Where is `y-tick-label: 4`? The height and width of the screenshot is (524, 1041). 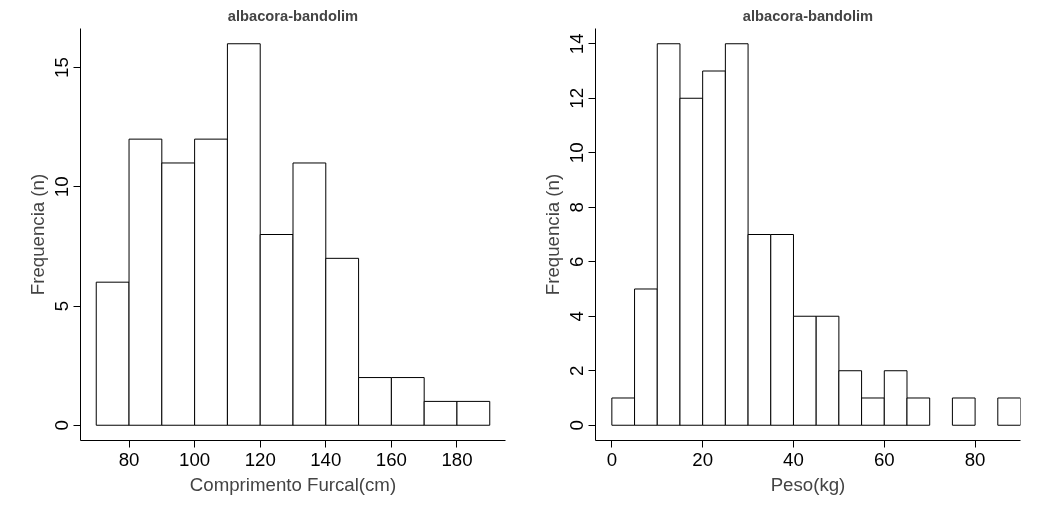 y-tick-label: 4 is located at coordinates (577, 316).